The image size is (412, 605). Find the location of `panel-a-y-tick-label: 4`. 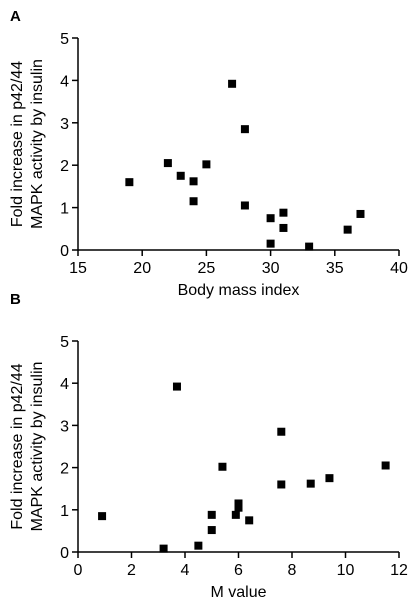

panel-a-y-tick-label: 4 is located at coordinates (64, 81).